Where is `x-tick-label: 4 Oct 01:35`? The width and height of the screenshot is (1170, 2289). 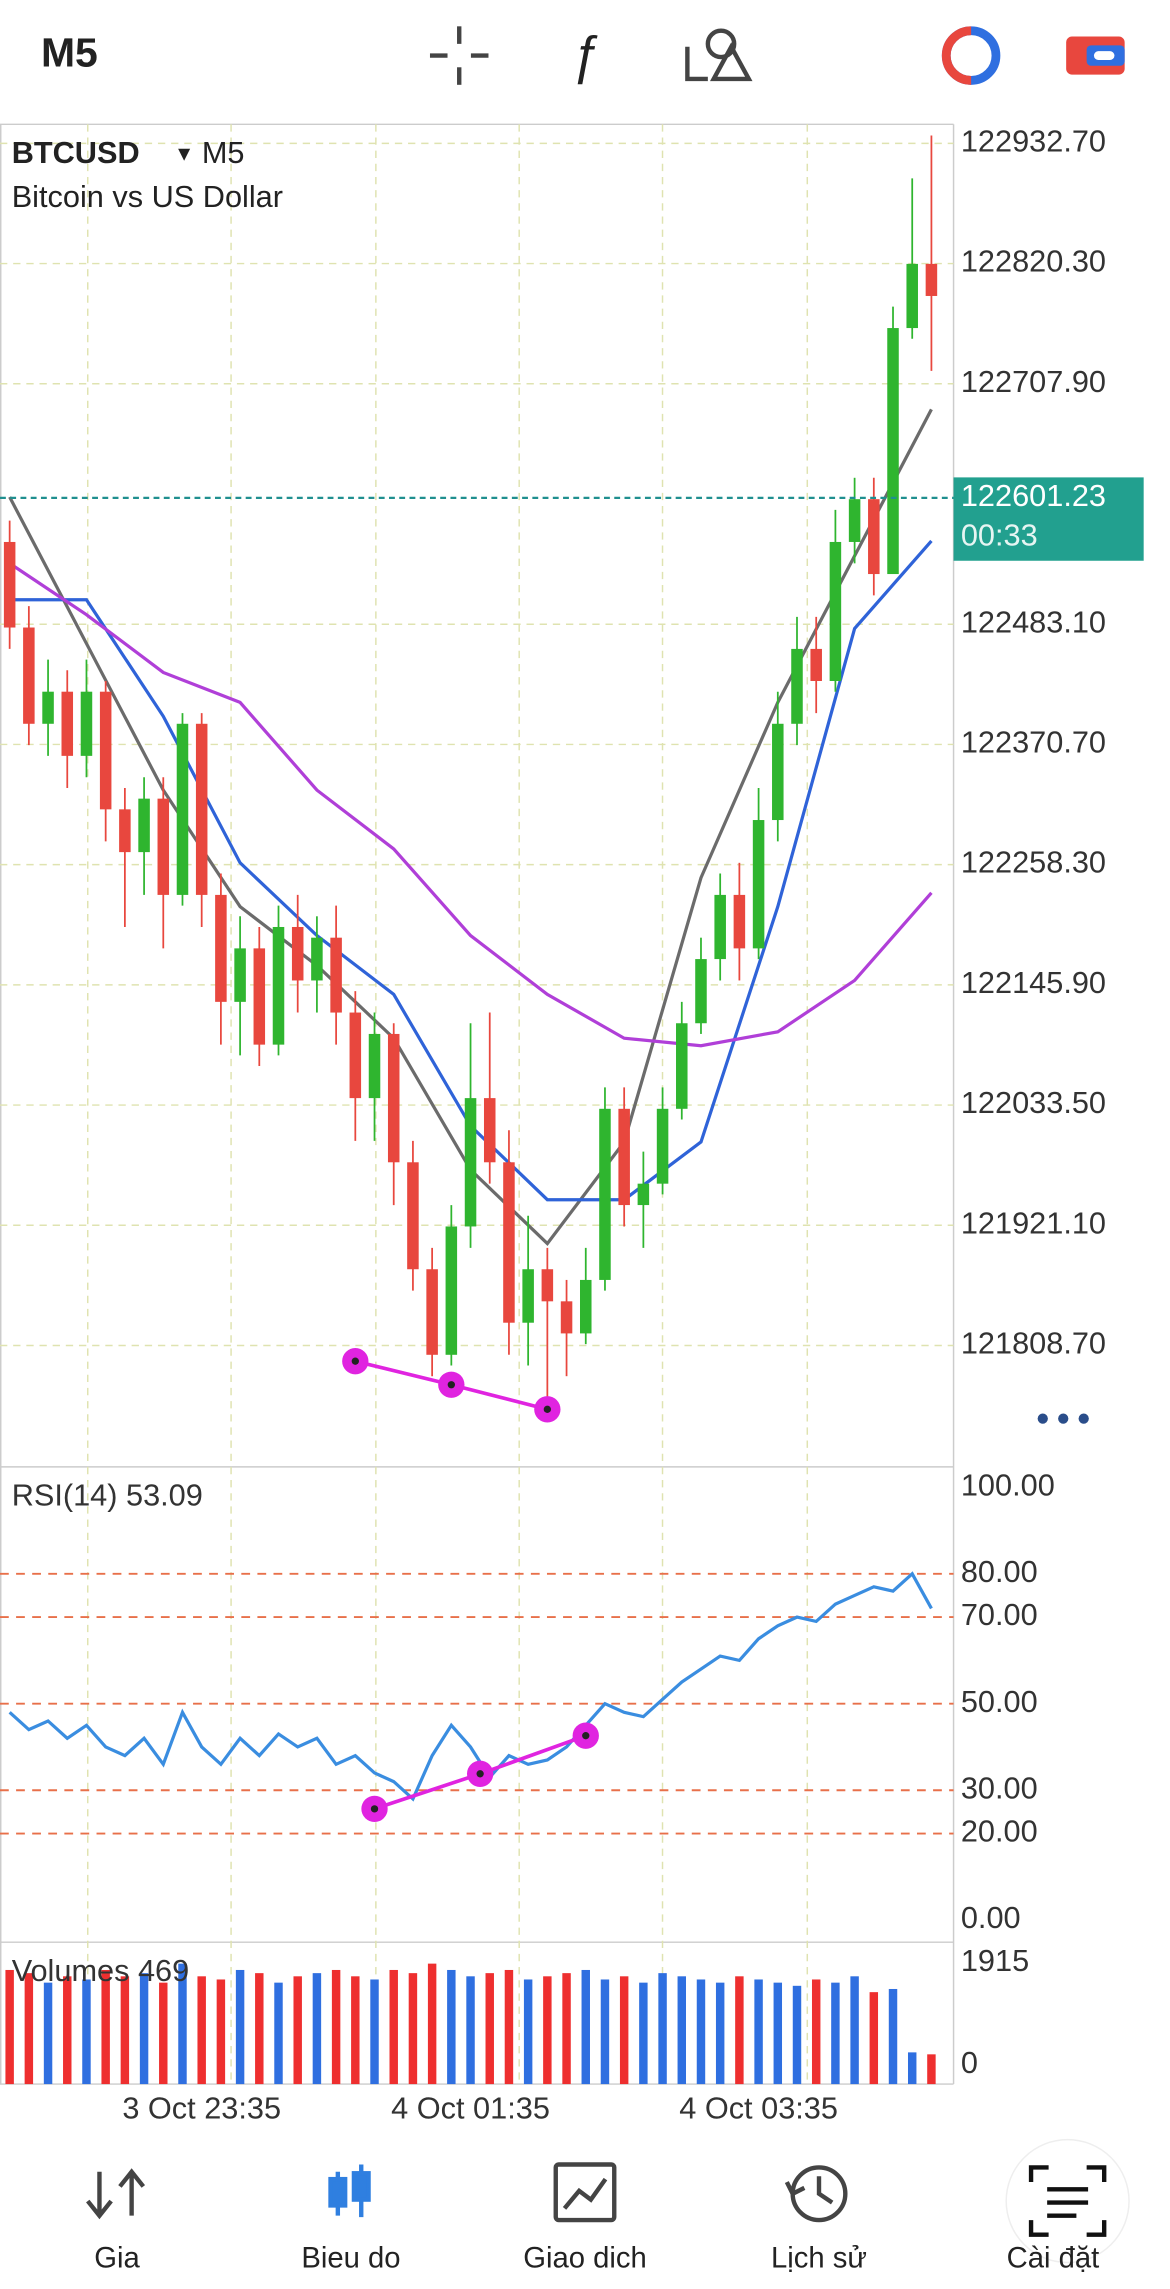 x-tick-label: 4 Oct 01:35 is located at coordinates (470, 2107).